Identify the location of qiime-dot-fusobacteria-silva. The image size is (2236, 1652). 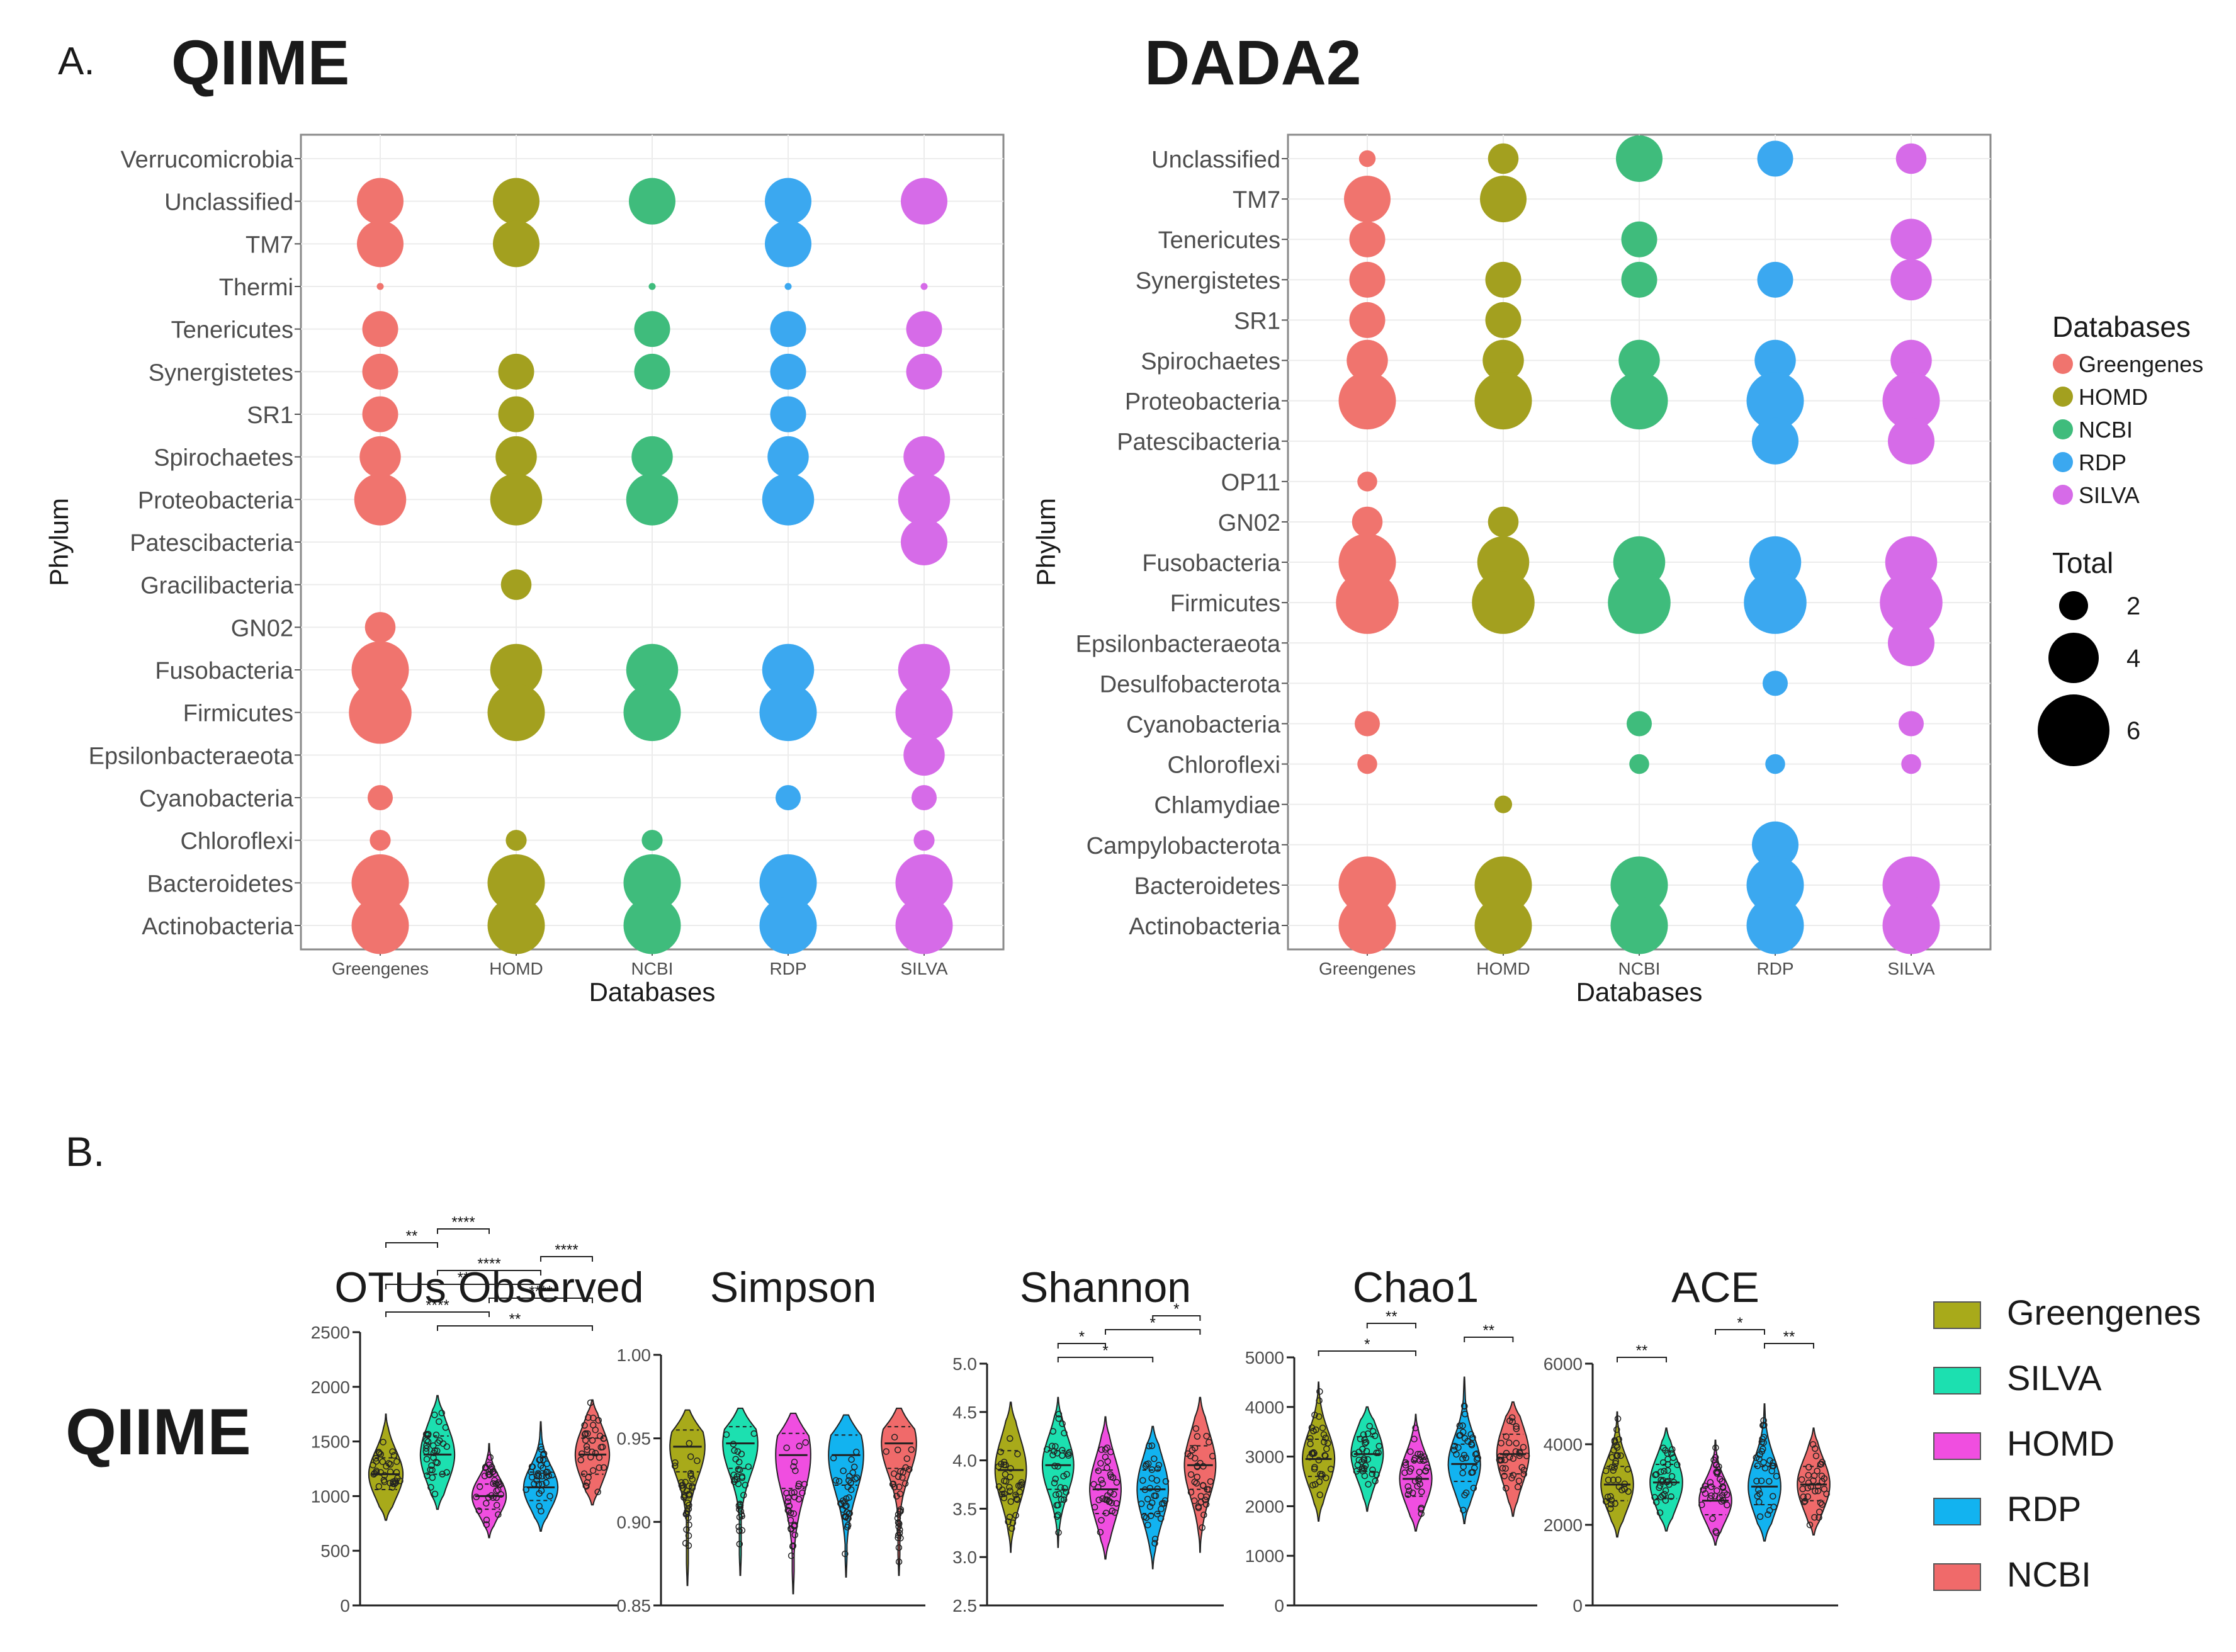
(924, 669).